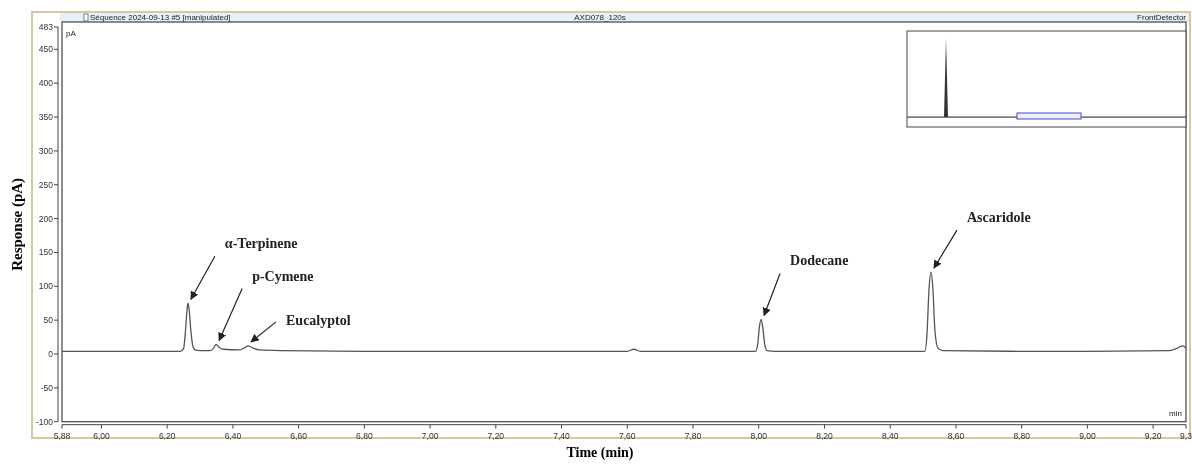 The image size is (1192, 465). What do you see at coordinates (956, 435) in the screenshot?
I see `x-tick-label: 8,60` at bounding box center [956, 435].